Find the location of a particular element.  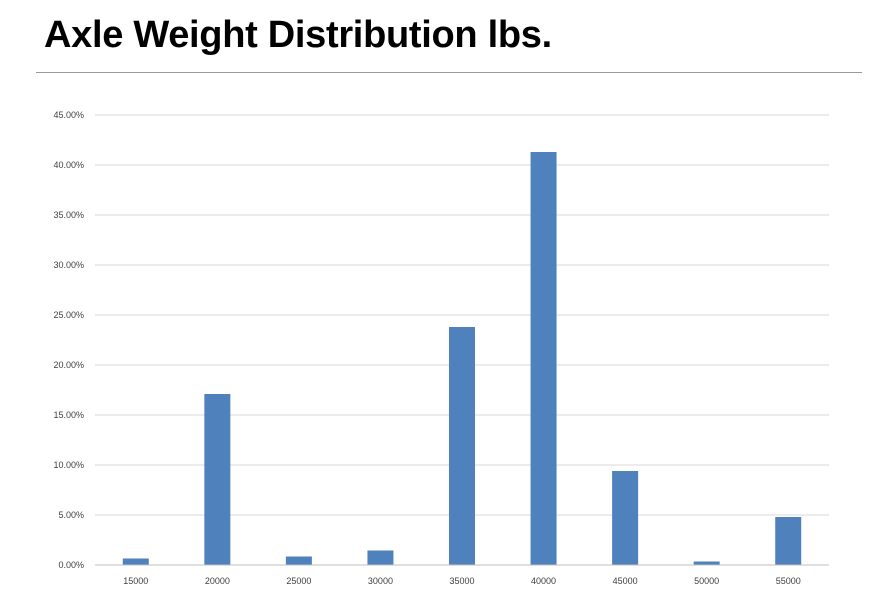

y-tick-label: 10.00% is located at coordinates (68, 465).